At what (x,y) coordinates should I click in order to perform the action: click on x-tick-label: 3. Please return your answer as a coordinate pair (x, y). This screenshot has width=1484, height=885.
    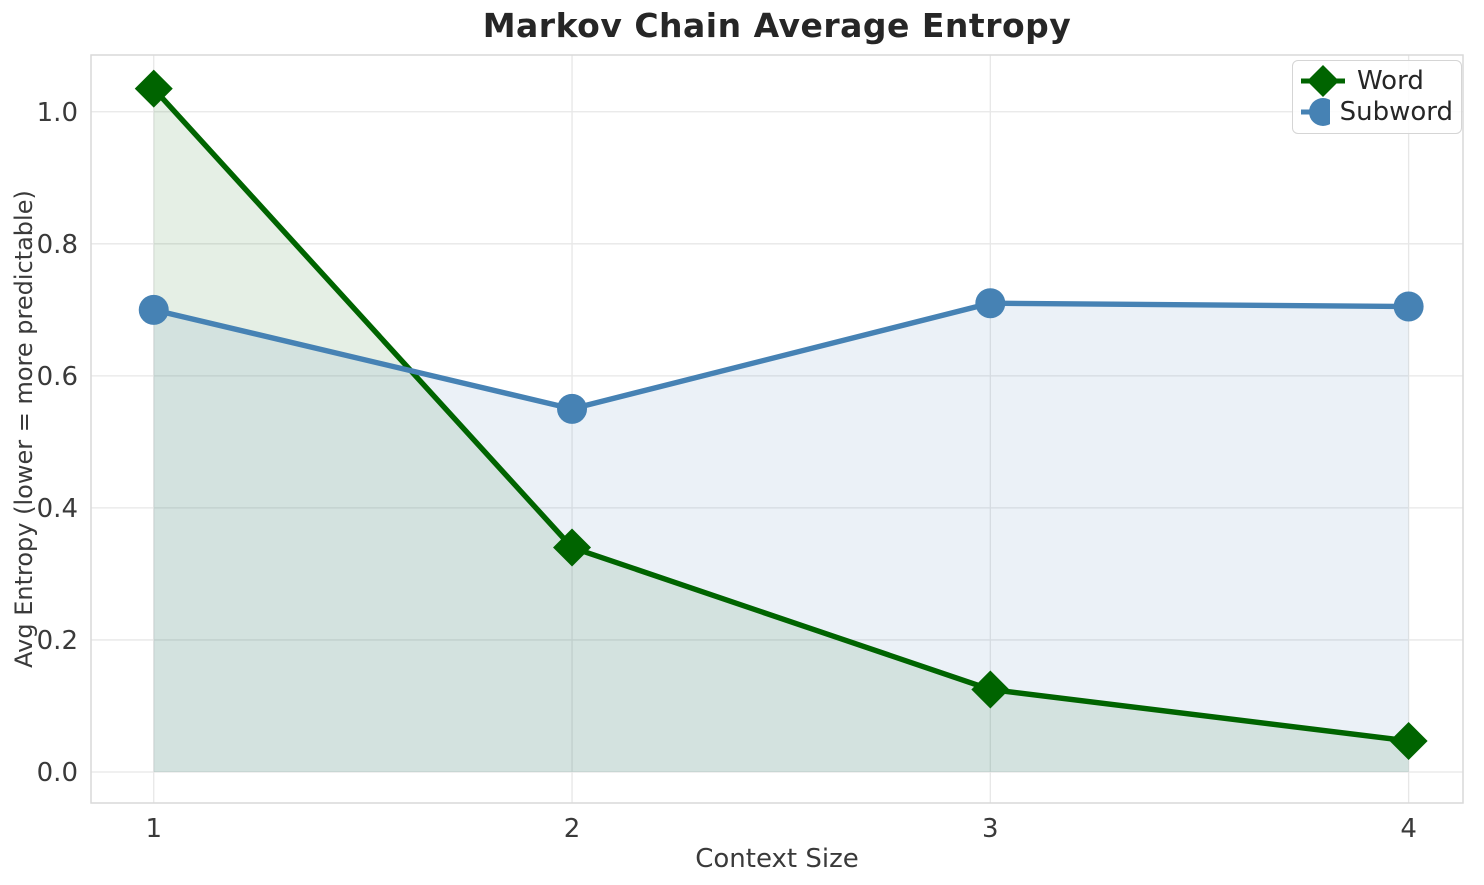
    Looking at the image, I should click on (990, 829).